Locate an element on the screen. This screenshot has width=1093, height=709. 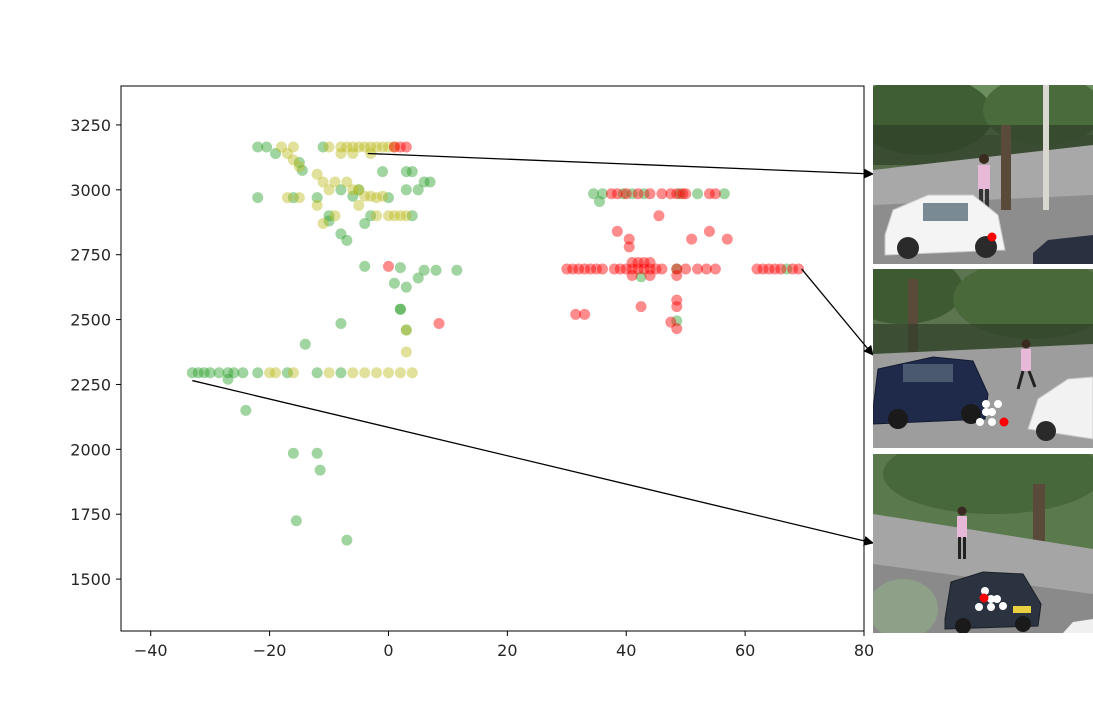
x-axis: −40 −20 0 20 40 60 80 is located at coordinates (504, 645).